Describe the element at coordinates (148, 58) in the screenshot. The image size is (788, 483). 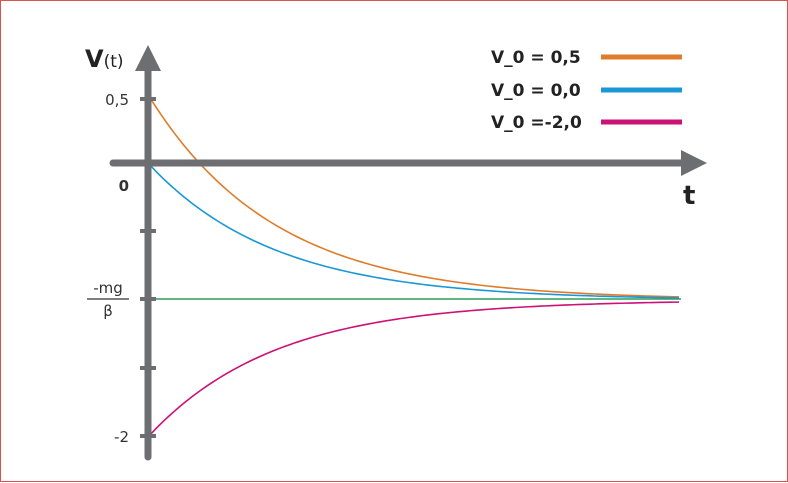
I see `y-axis-arrowhead` at that location.